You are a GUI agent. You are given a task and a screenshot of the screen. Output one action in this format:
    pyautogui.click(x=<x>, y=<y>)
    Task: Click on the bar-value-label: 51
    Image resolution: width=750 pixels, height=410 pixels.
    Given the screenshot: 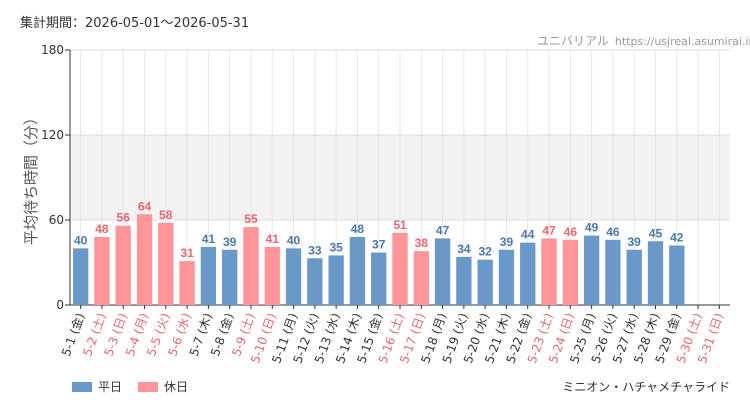 What is the action you would take?
    pyautogui.click(x=400, y=225)
    